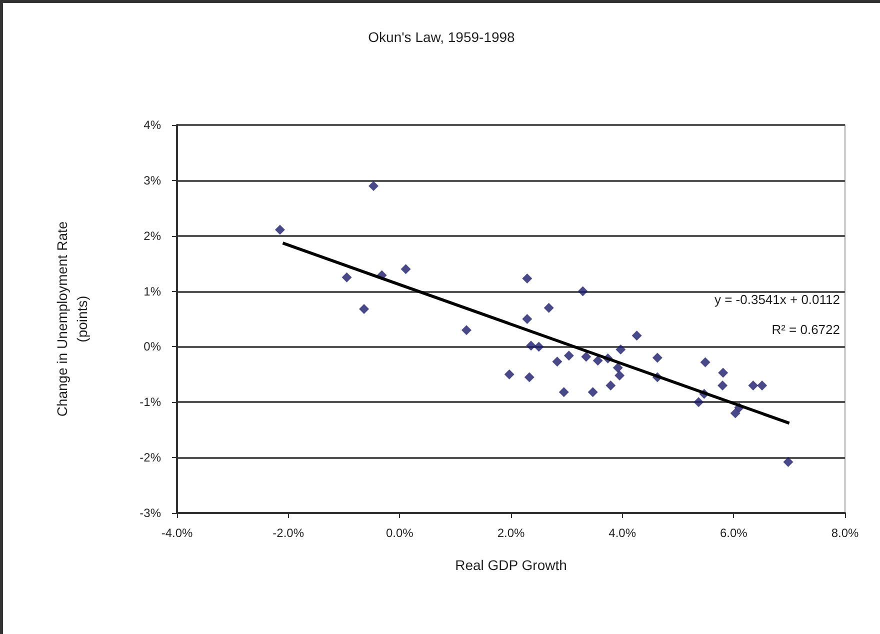 Image resolution: width=880 pixels, height=634 pixels. I want to click on y-tick-label: 2%, so click(153, 235).